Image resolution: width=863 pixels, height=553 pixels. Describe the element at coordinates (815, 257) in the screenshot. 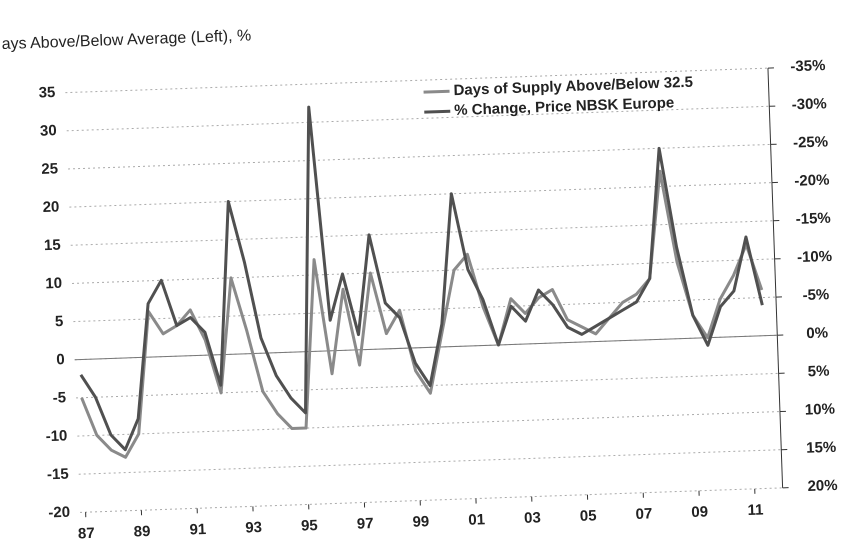

I see `y2-tick-label: -10%` at that location.